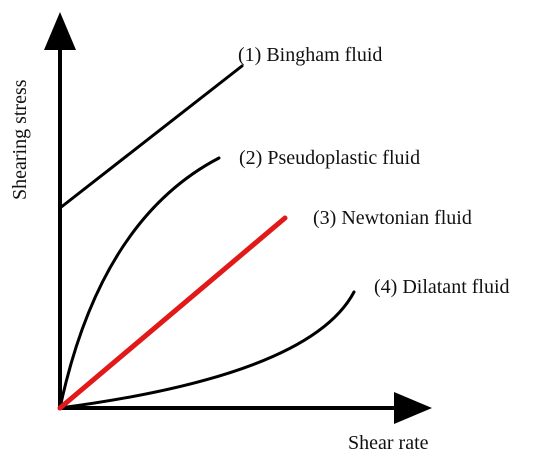 This screenshot has height=462, width=550. What do you see at coordinates (329, 158) in the screenshot?
I see `pseudoplastic-label: (2) Pseudoplastic fluid` at bounding box center [329, 158].